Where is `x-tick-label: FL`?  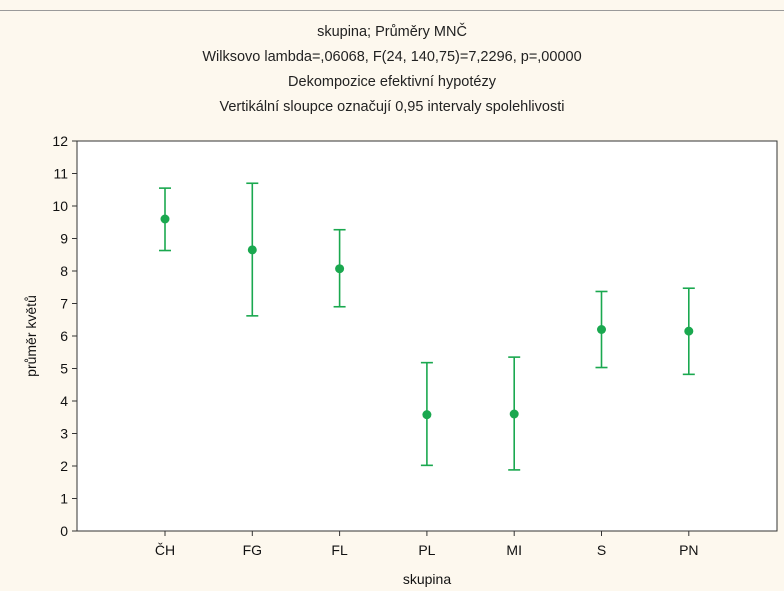 x-tick-label: FL is located at coordinates (339, 550).